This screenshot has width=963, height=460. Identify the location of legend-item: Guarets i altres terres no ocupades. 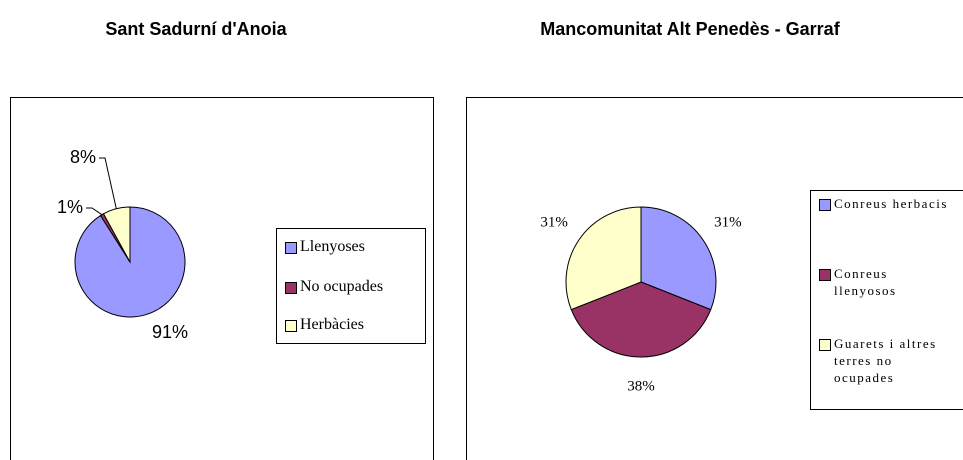
(884, 360).